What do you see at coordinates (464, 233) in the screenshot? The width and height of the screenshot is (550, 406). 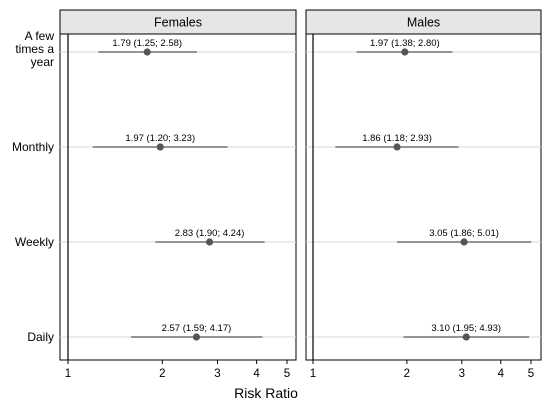 I see `data-label: 3.05 (1.86; 5.01)` at bounding box center [464, 233].